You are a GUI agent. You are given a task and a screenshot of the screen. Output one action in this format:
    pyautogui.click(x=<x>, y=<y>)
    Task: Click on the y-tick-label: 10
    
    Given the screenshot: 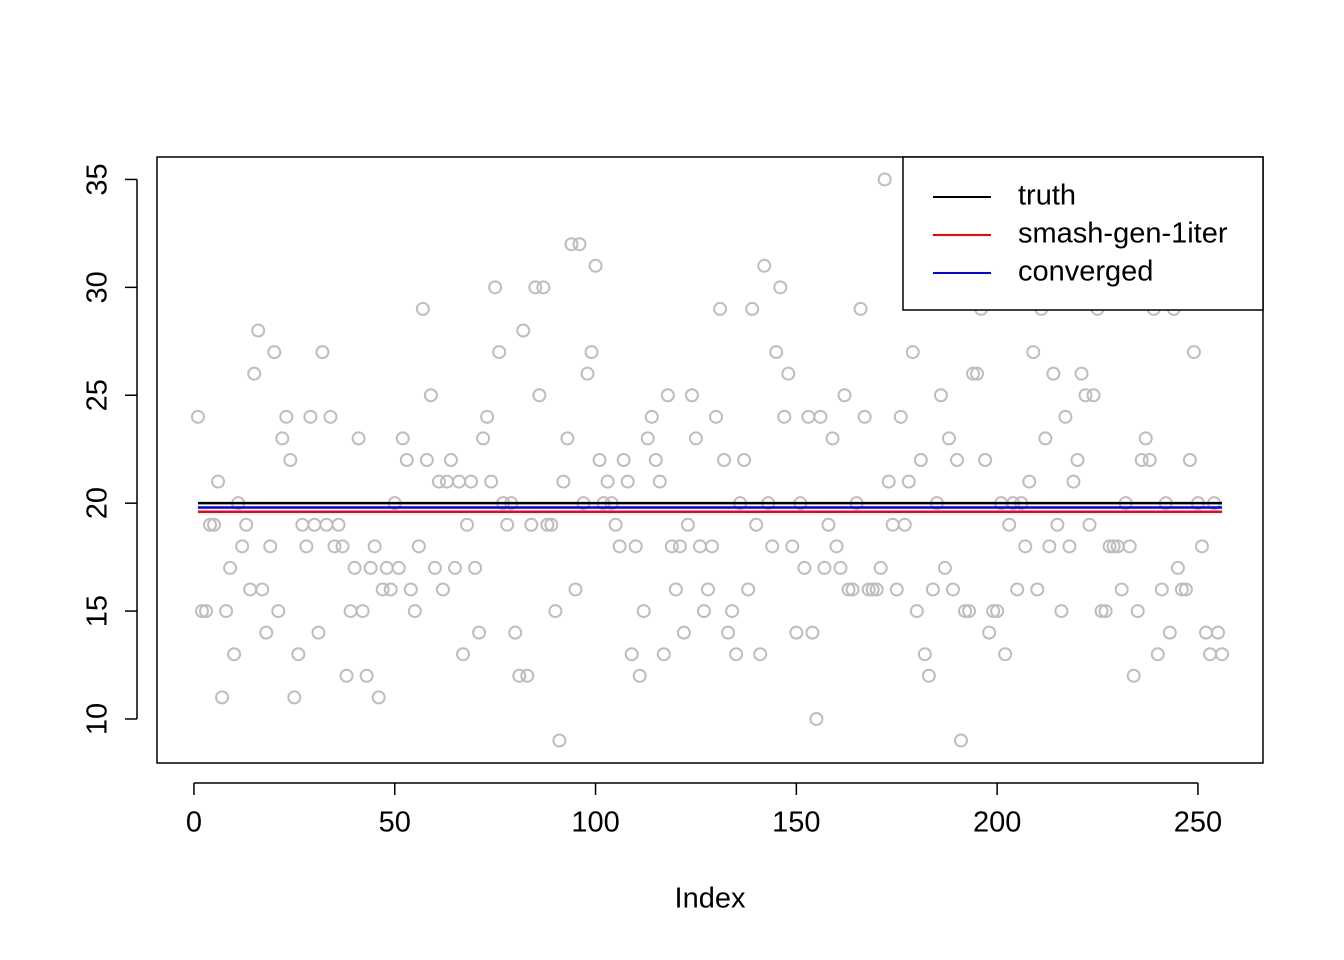 What is the action you would take?
    pyautogui.click(x=98, y=719)
    